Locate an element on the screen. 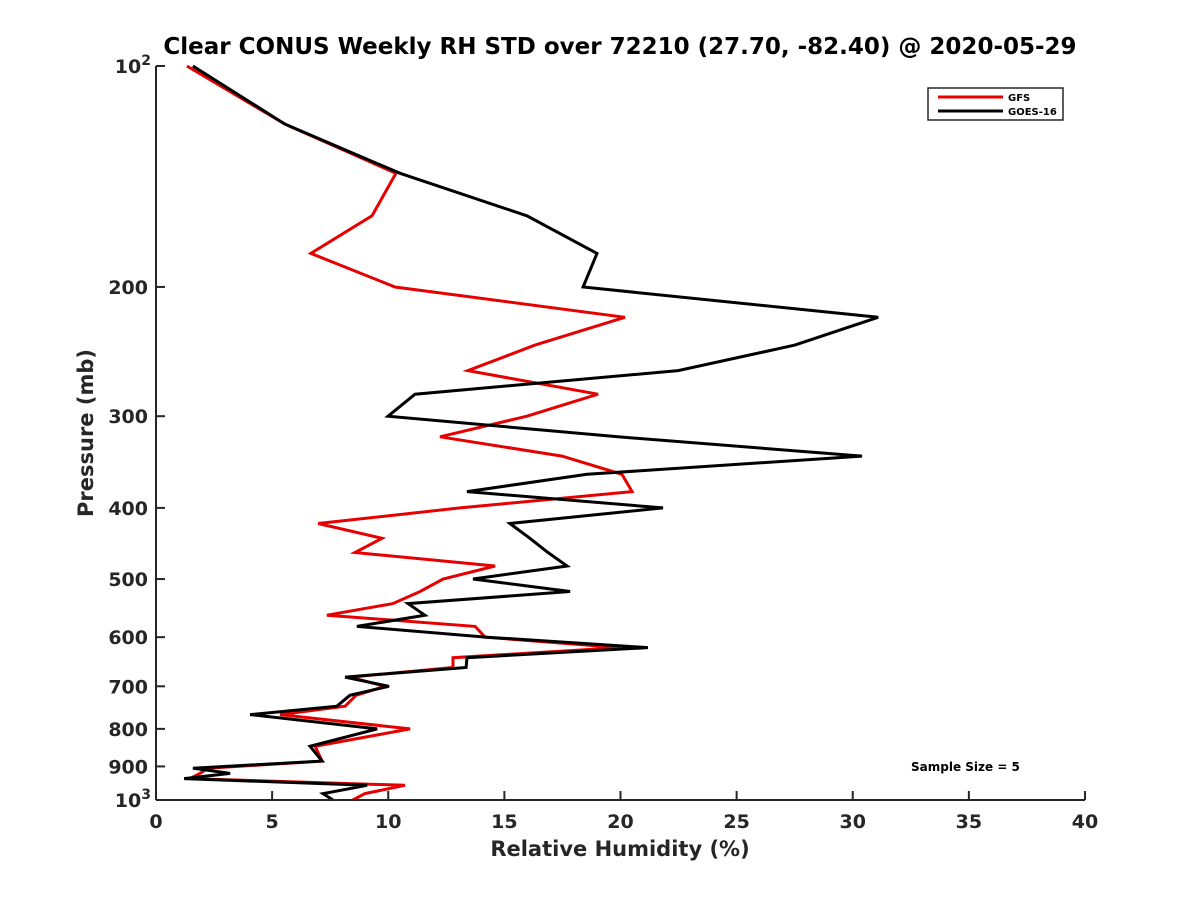 Image resolution: width=1200 pixels, height=900 pixels. x-axis-label: Relative Humidity (%) is located at coordinates (619, 849).